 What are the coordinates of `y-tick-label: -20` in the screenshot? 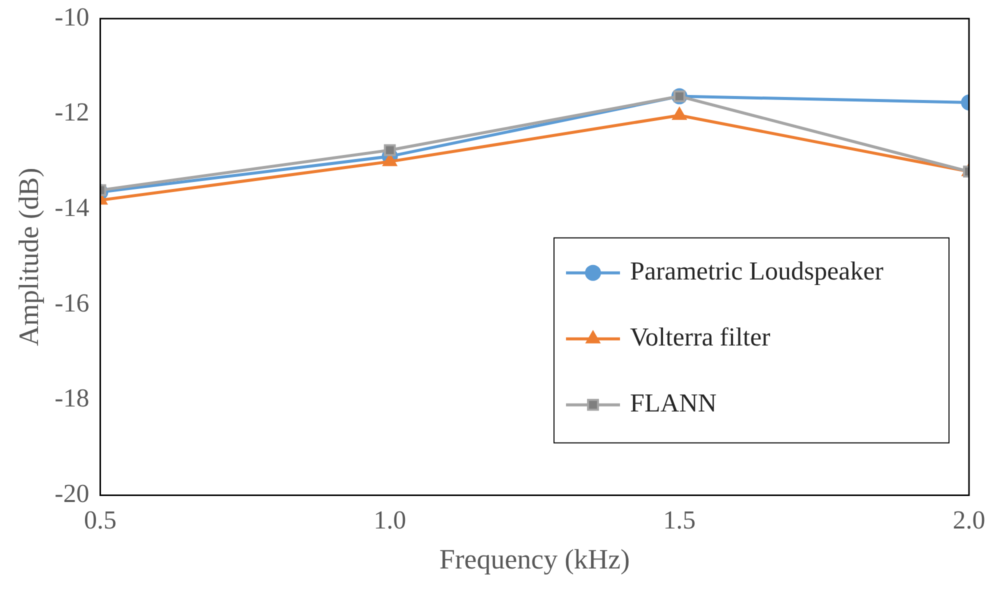 It's located at (72, 493).